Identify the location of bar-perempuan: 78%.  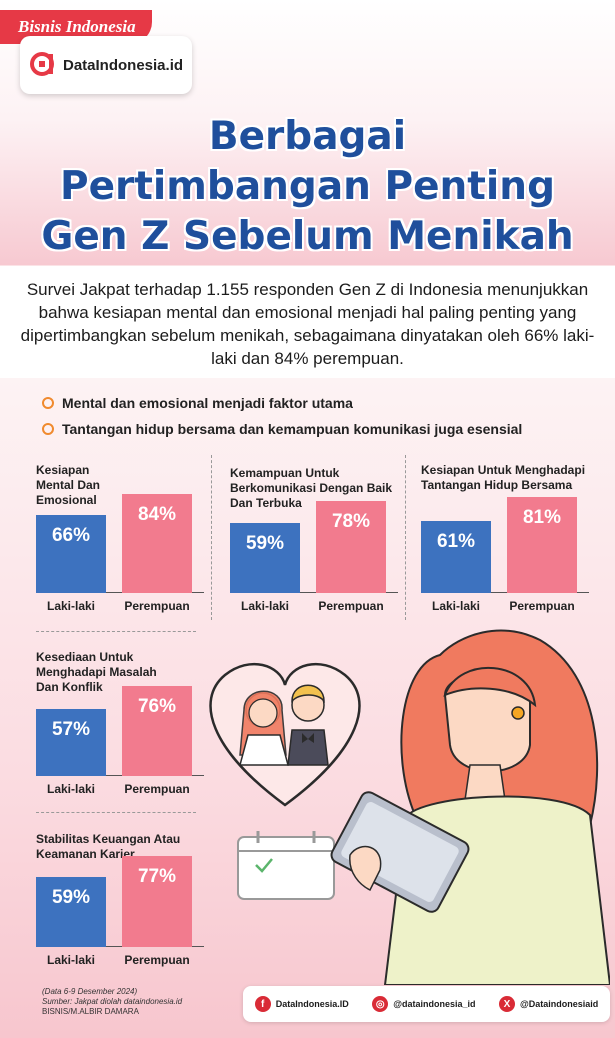
(351, 547).